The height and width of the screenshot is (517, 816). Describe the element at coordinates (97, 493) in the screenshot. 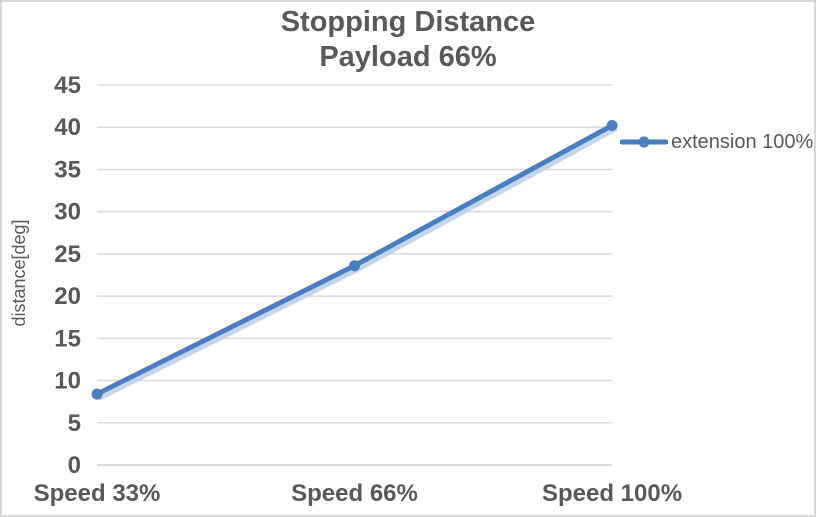

I see `x-tick-label: Speed 33%` at that location.